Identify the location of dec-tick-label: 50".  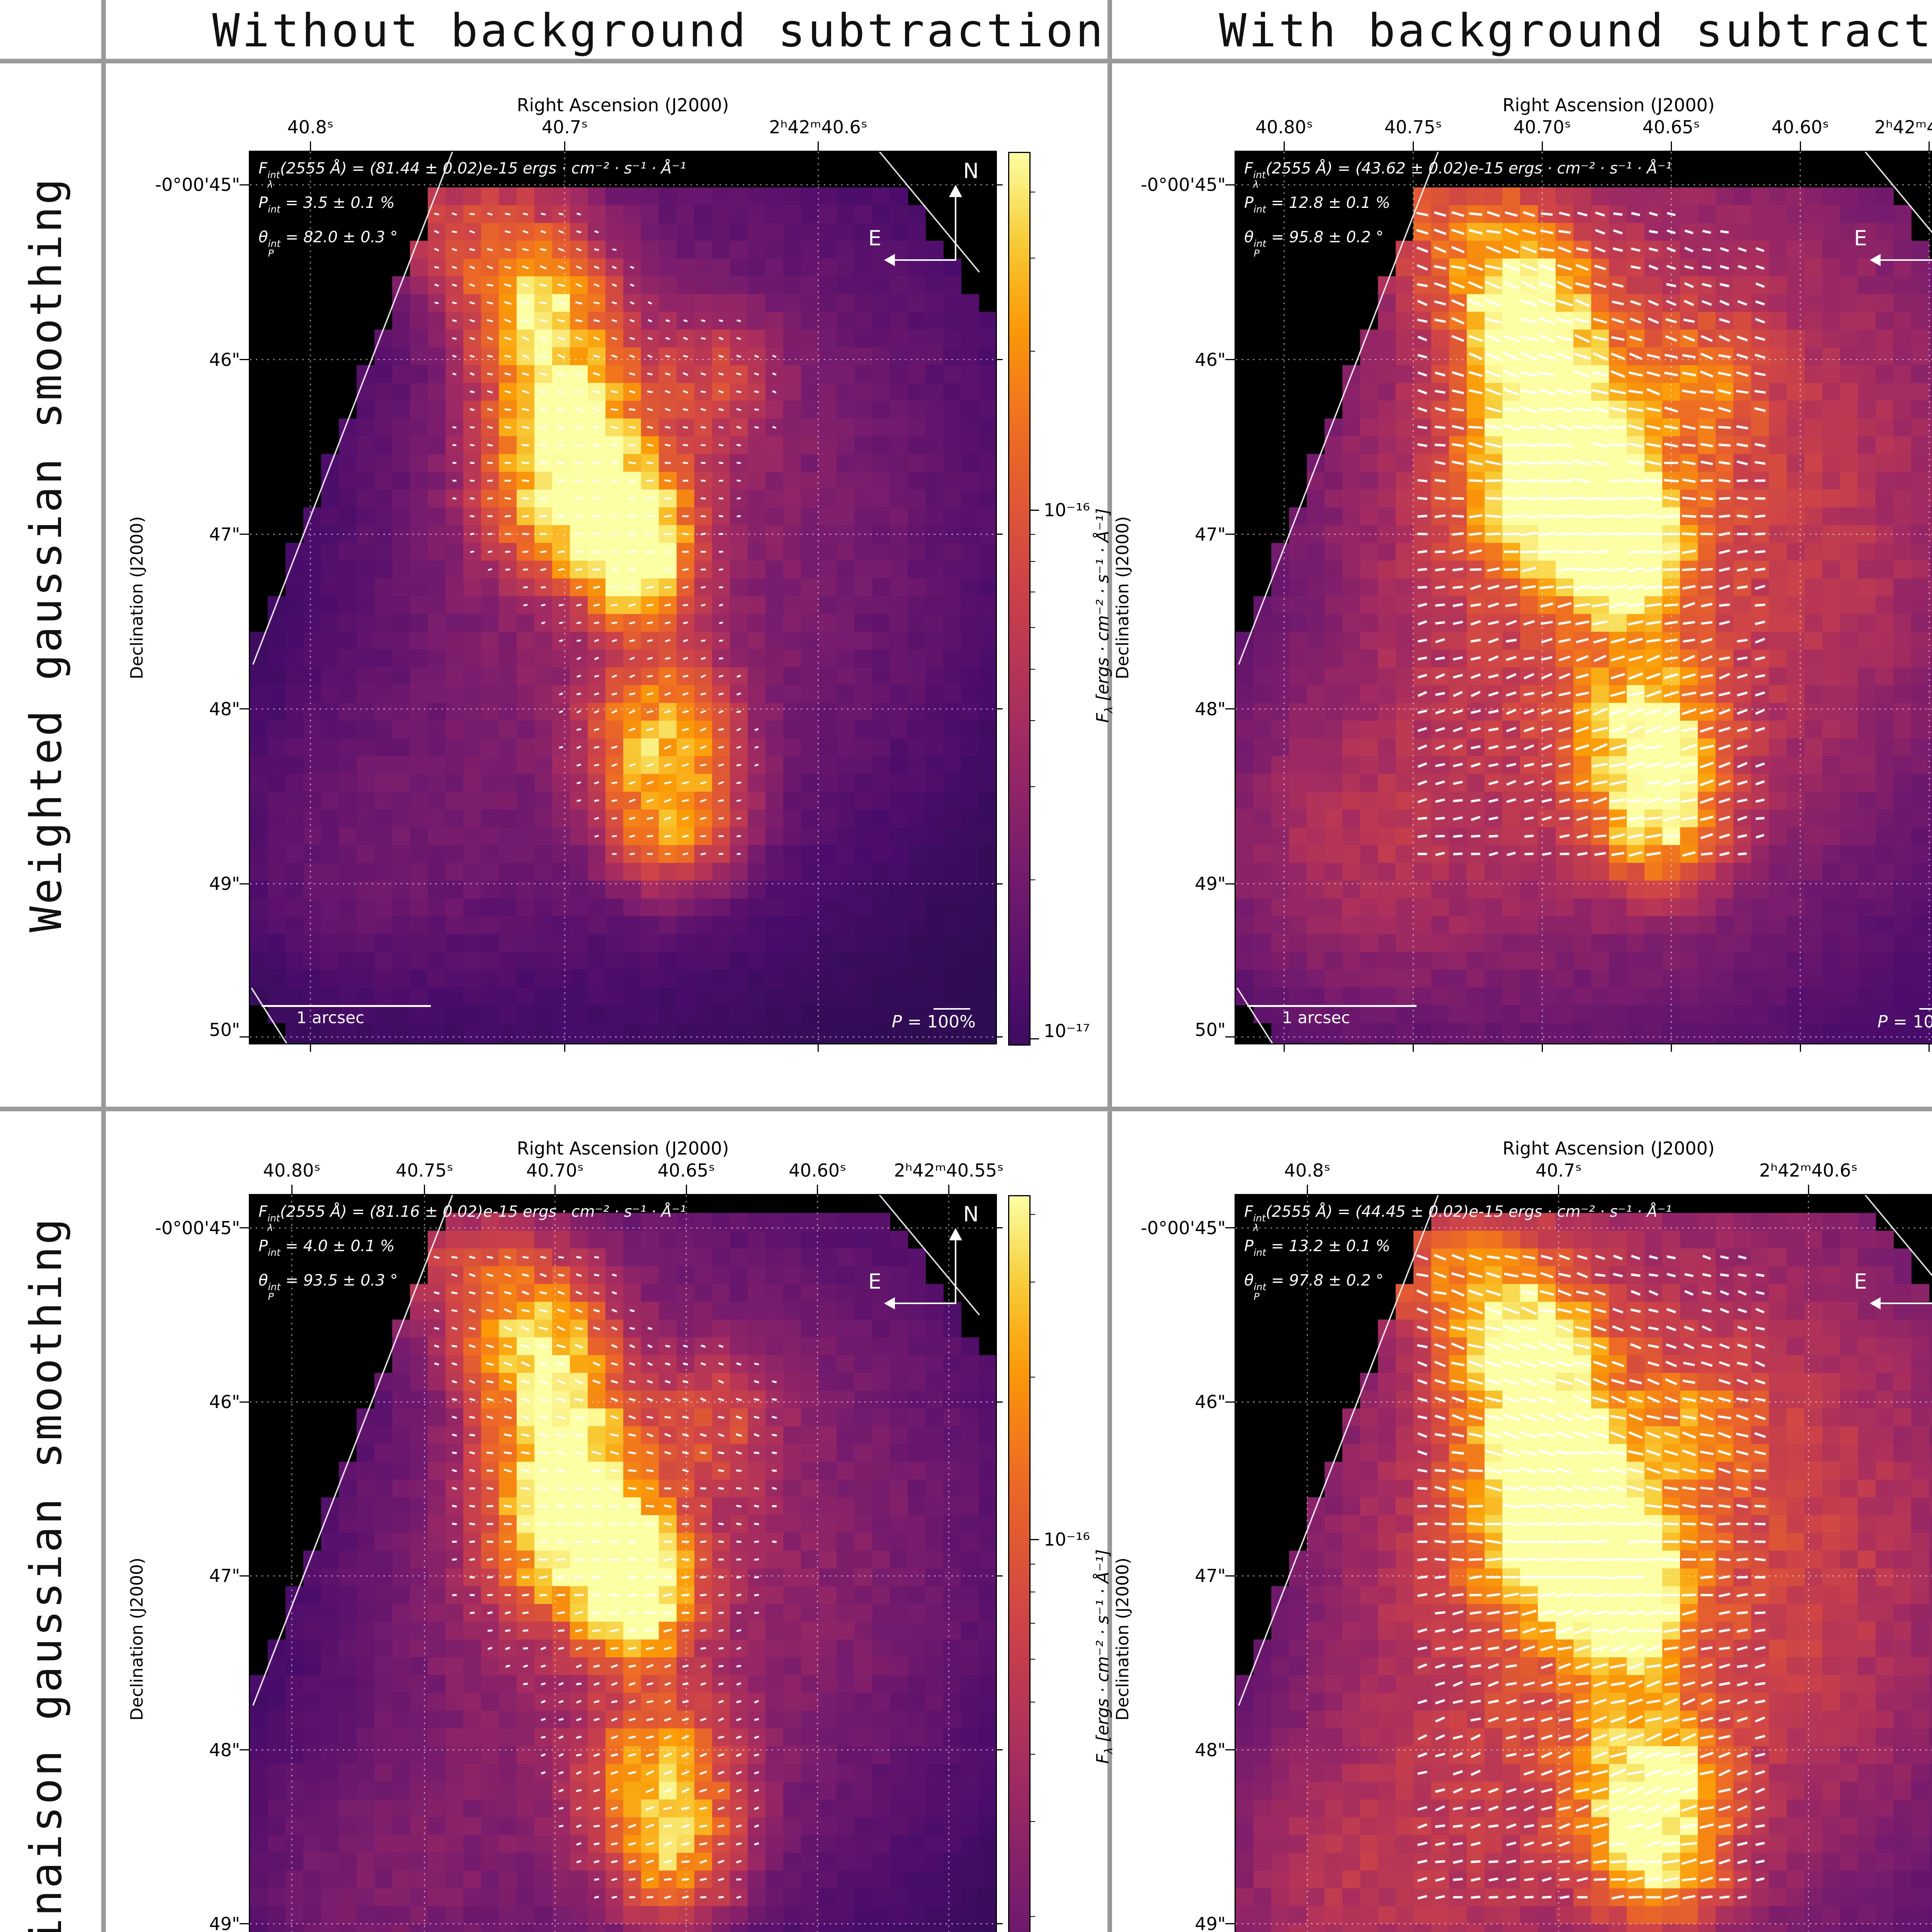
(225, 1030).